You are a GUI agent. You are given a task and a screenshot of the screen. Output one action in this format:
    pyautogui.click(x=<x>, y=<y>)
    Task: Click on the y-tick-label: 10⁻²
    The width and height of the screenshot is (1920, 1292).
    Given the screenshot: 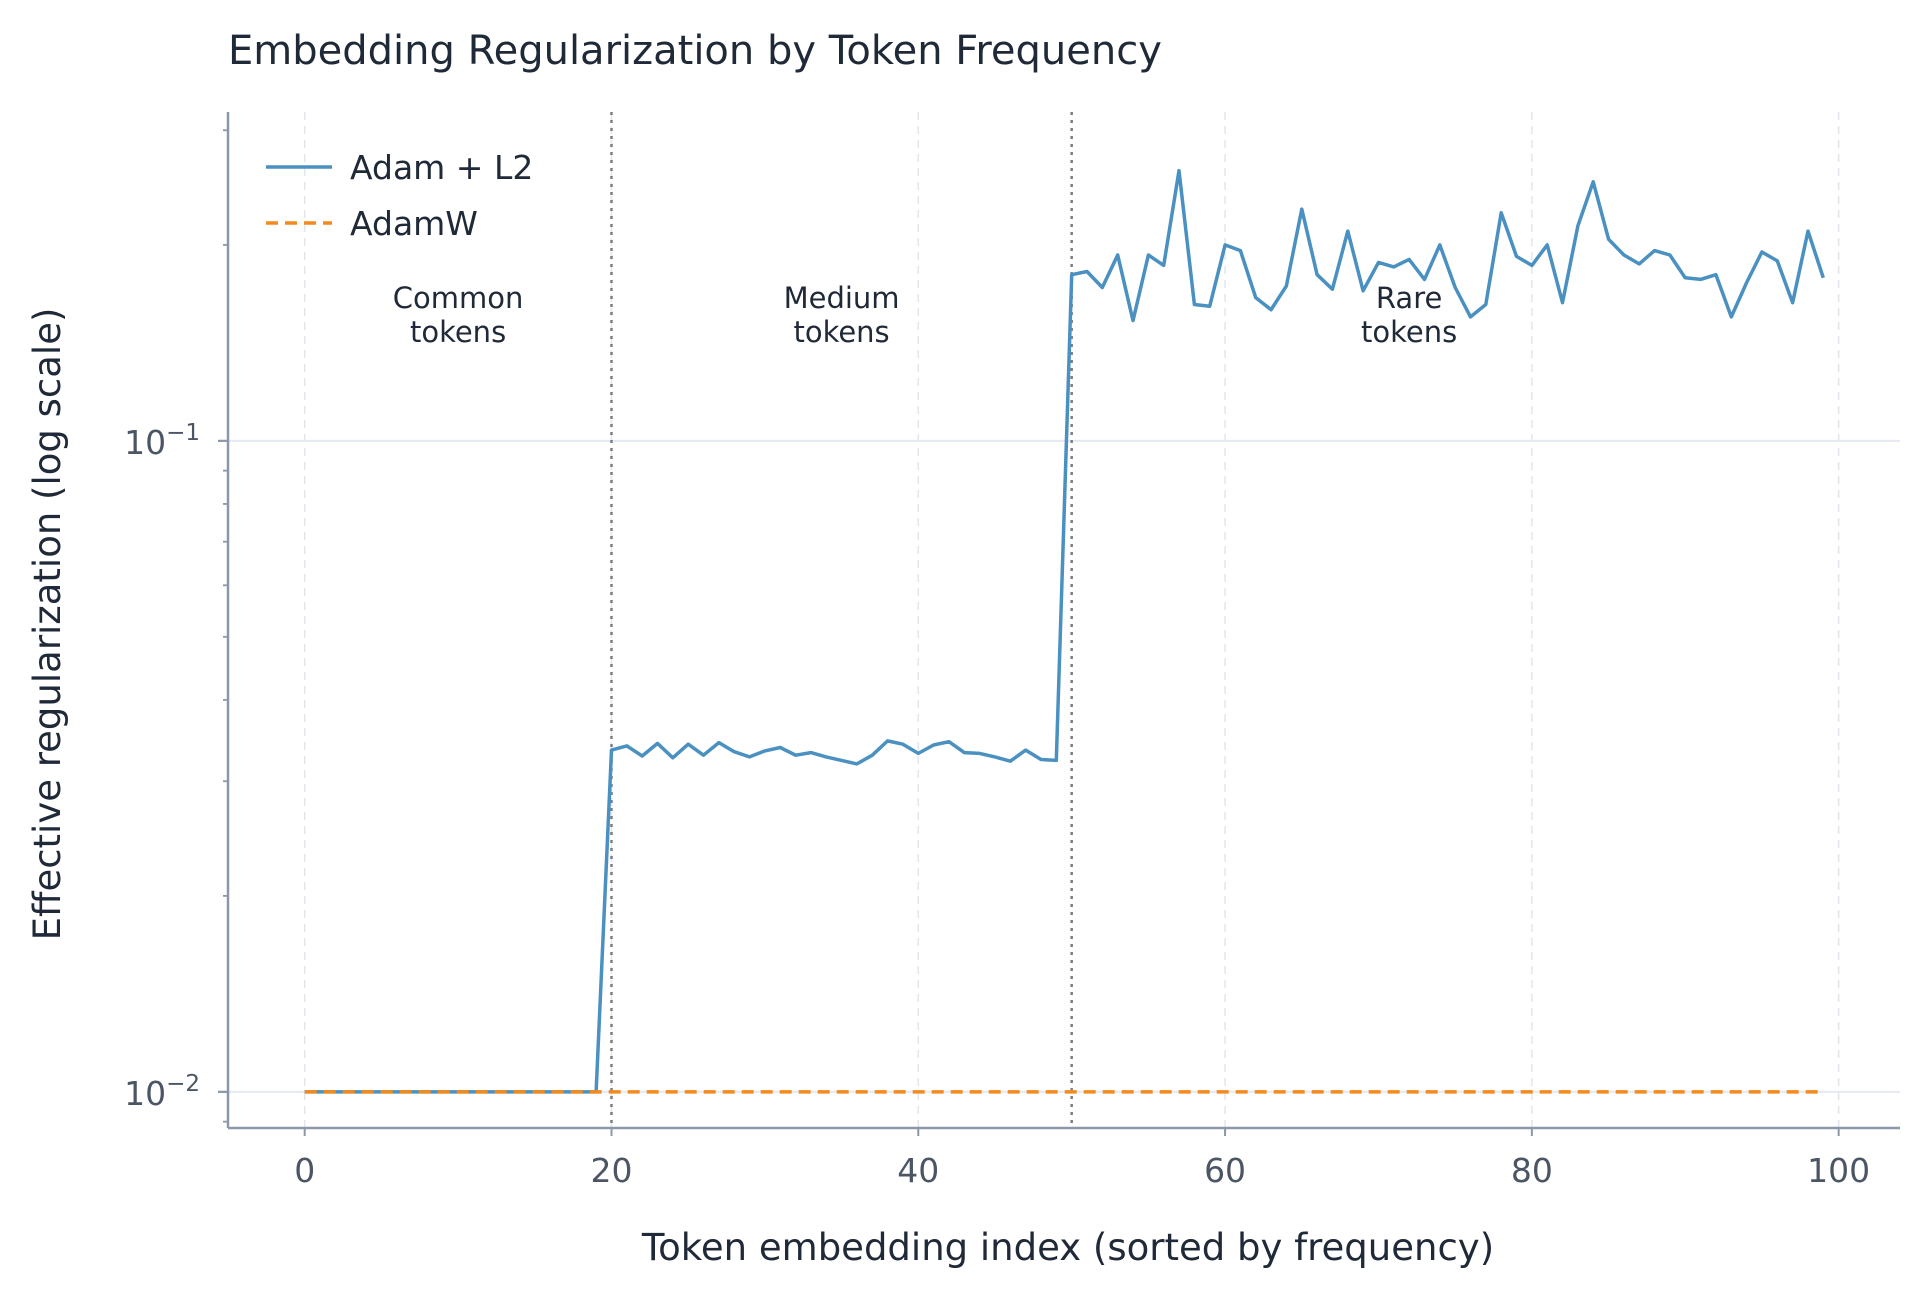 What is the action you would take?
    pyautogui.click(x=162, y=1092)
    